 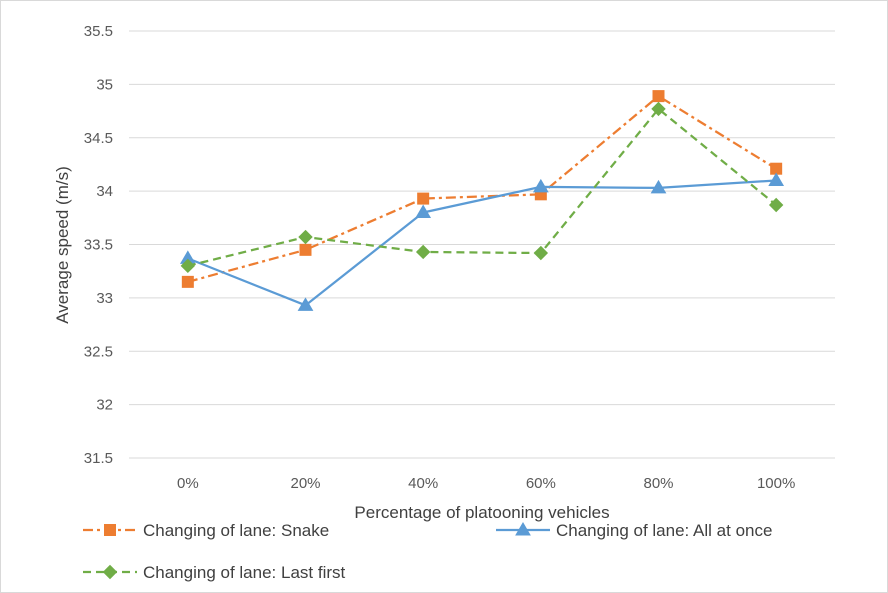 I want to click on legend-item: Changing of lane: Last first, so click(x=214, y=572).